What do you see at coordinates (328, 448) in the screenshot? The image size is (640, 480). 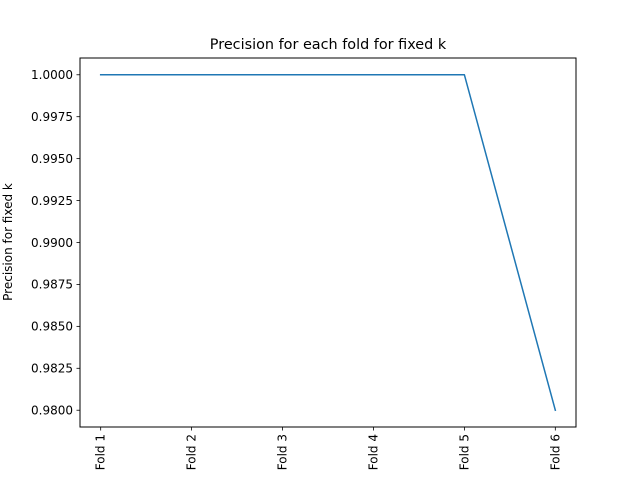 I see `x-axis-ticks: Fold 1 Fold 2 Fold 3 Fold 4 Fold 5 Fold 6` at bounding box center [328, 448].